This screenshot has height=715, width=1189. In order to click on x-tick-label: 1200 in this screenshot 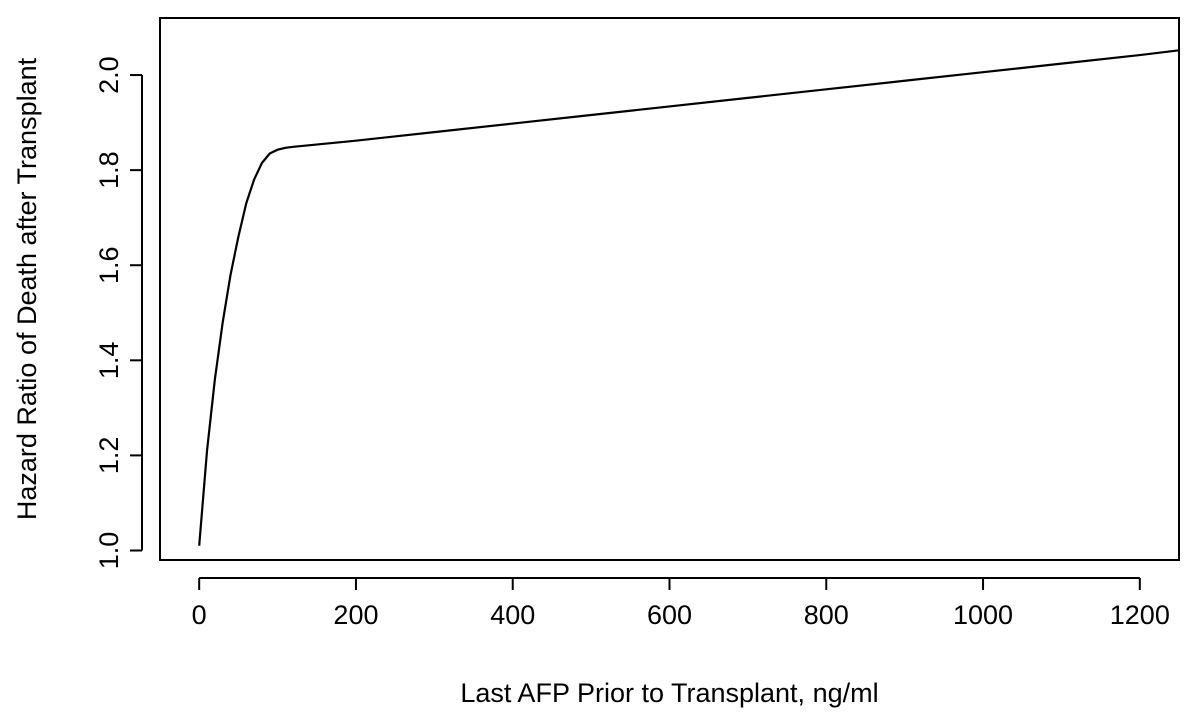, I will do `click(1140, 615)`.